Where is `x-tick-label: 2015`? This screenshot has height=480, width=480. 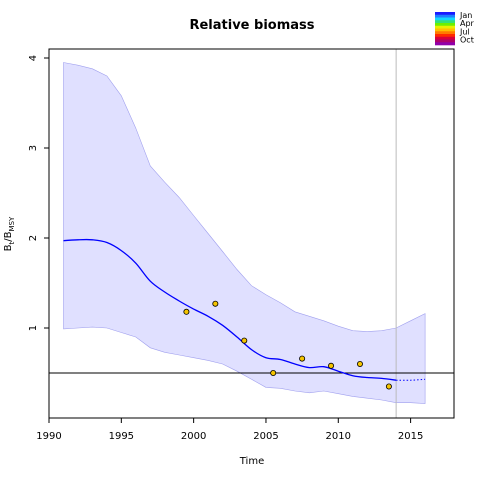
x-tick-label: 2015 is located at coordinates (410, 436).